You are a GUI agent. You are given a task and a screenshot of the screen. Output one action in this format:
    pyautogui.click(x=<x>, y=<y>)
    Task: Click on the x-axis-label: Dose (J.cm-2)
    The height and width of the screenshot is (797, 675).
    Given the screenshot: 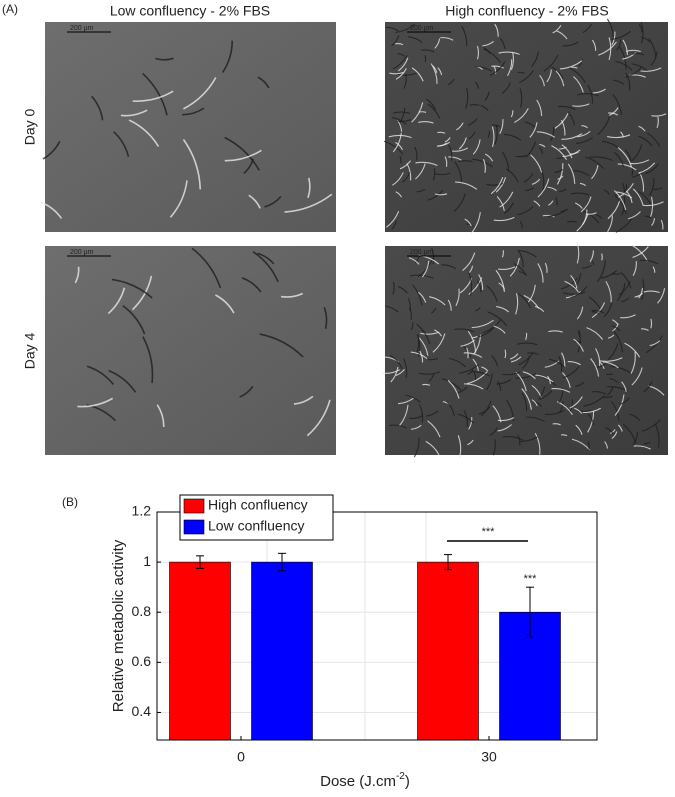 What is the action you would take?
    pyautogui.click(x=365, y=780)
    